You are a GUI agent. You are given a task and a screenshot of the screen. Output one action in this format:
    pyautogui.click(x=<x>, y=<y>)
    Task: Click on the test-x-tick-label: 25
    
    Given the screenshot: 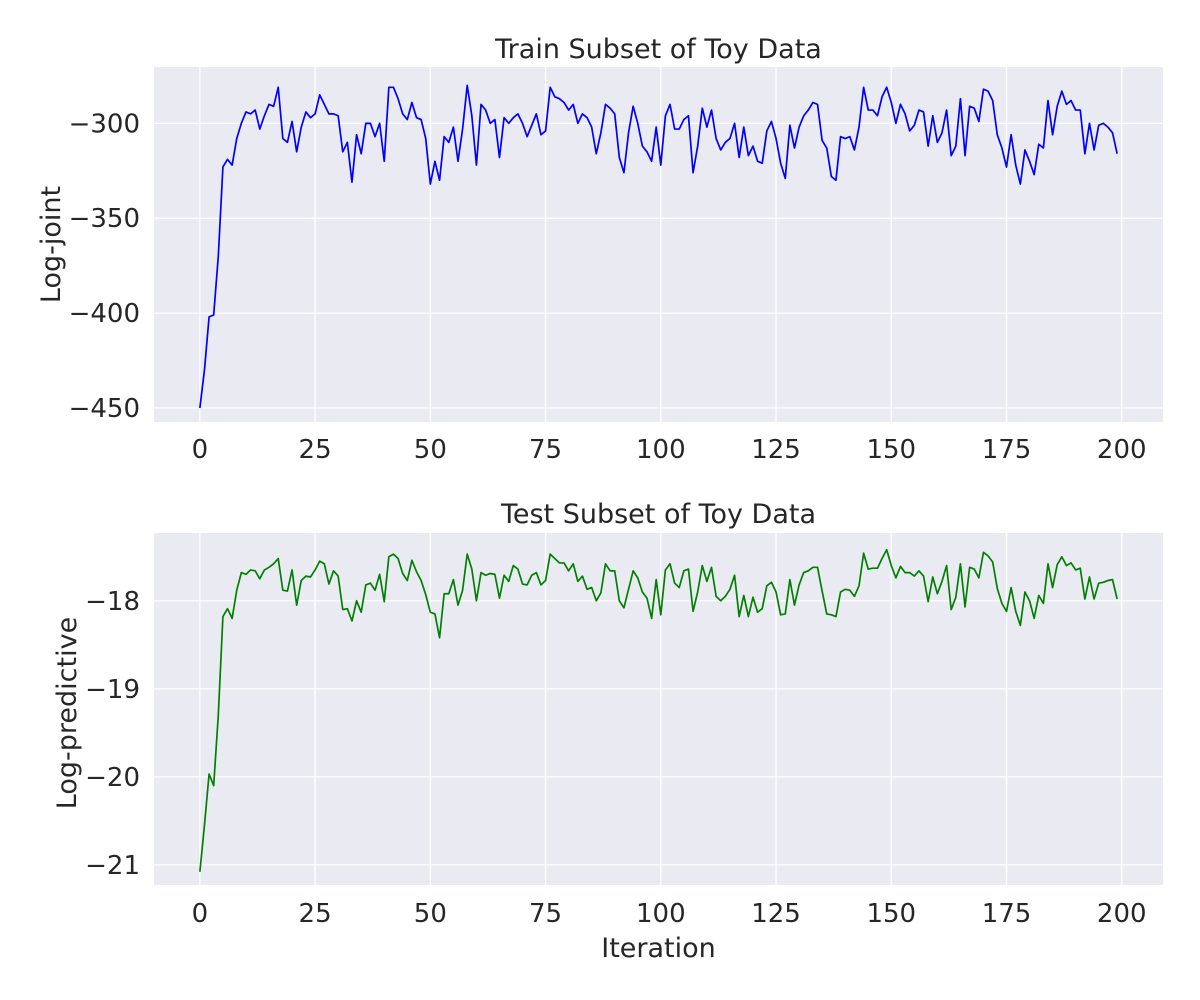 What is the action you would take?
    pyautogui.click(x=315, y=914)
    